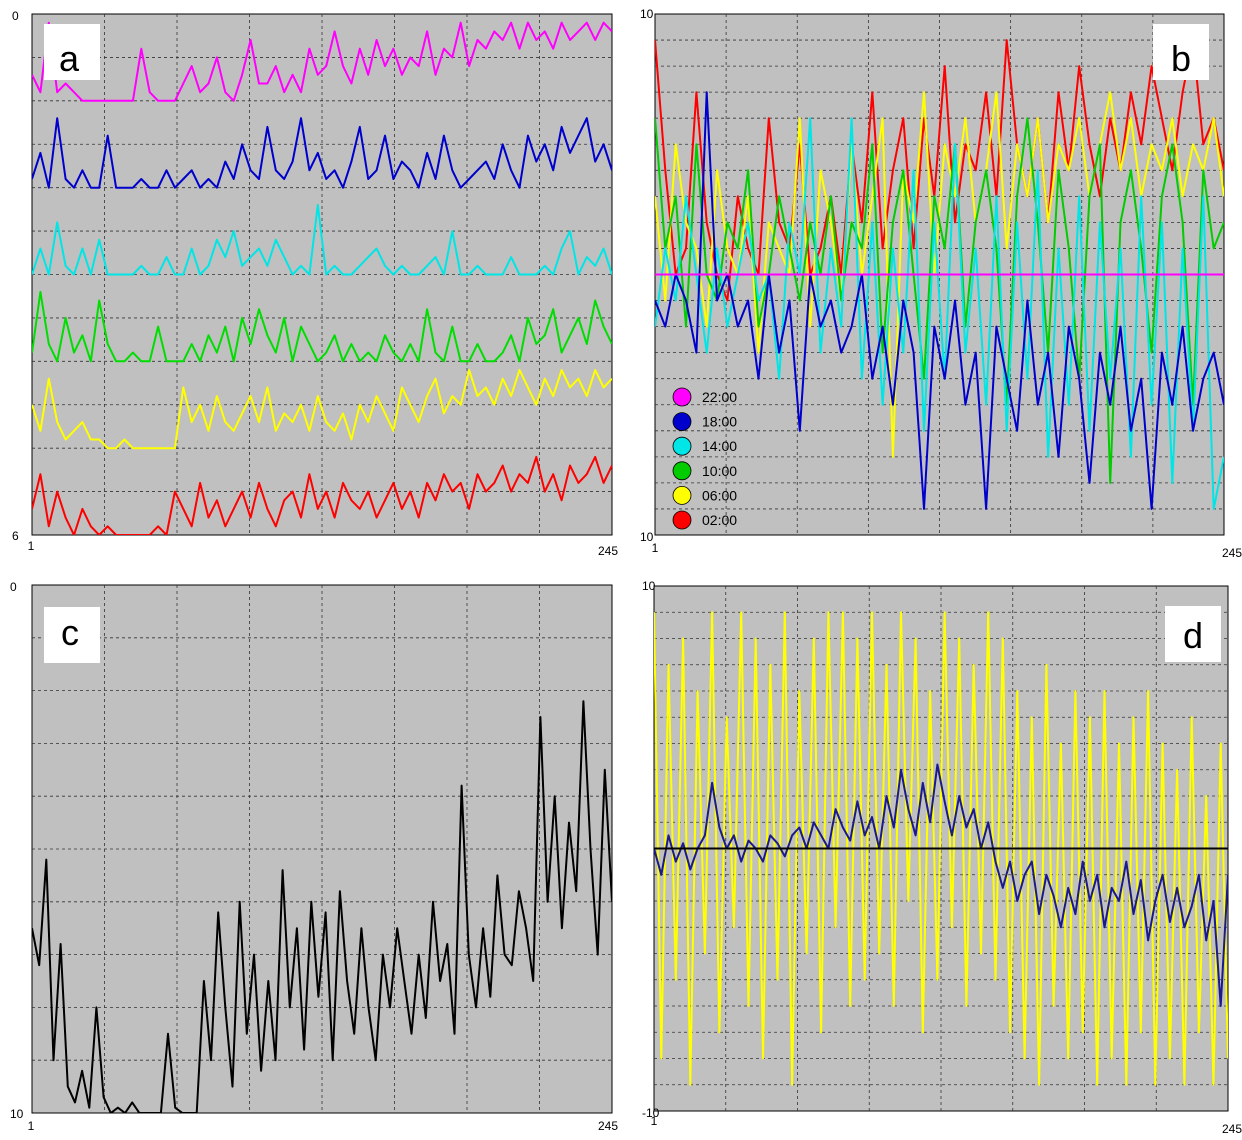 The height and width of the screenshot is (1140, 1242). Describe the element at coordinates (70, 632) in the screenshot. I see `panel-letter: c` at that location.